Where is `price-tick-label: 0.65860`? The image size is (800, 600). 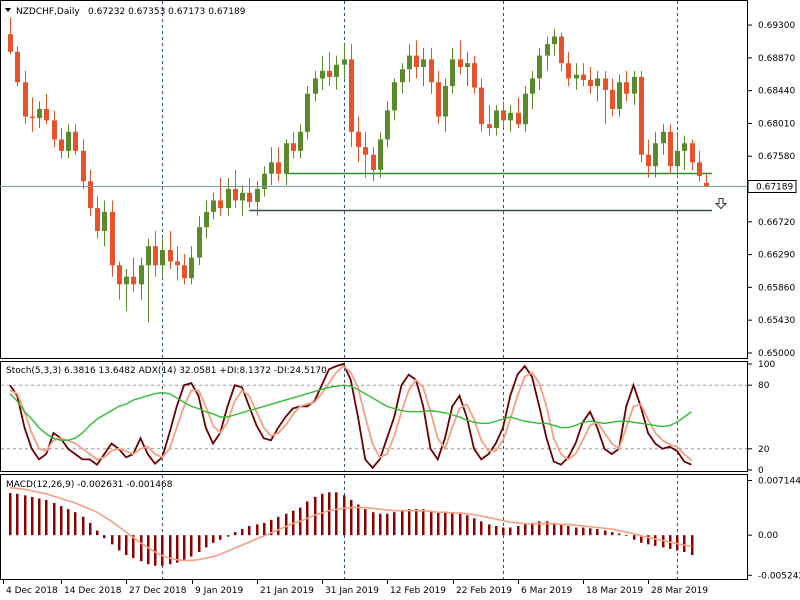 price-tick-label: 0.65860 is located at coordinates (776, 288).